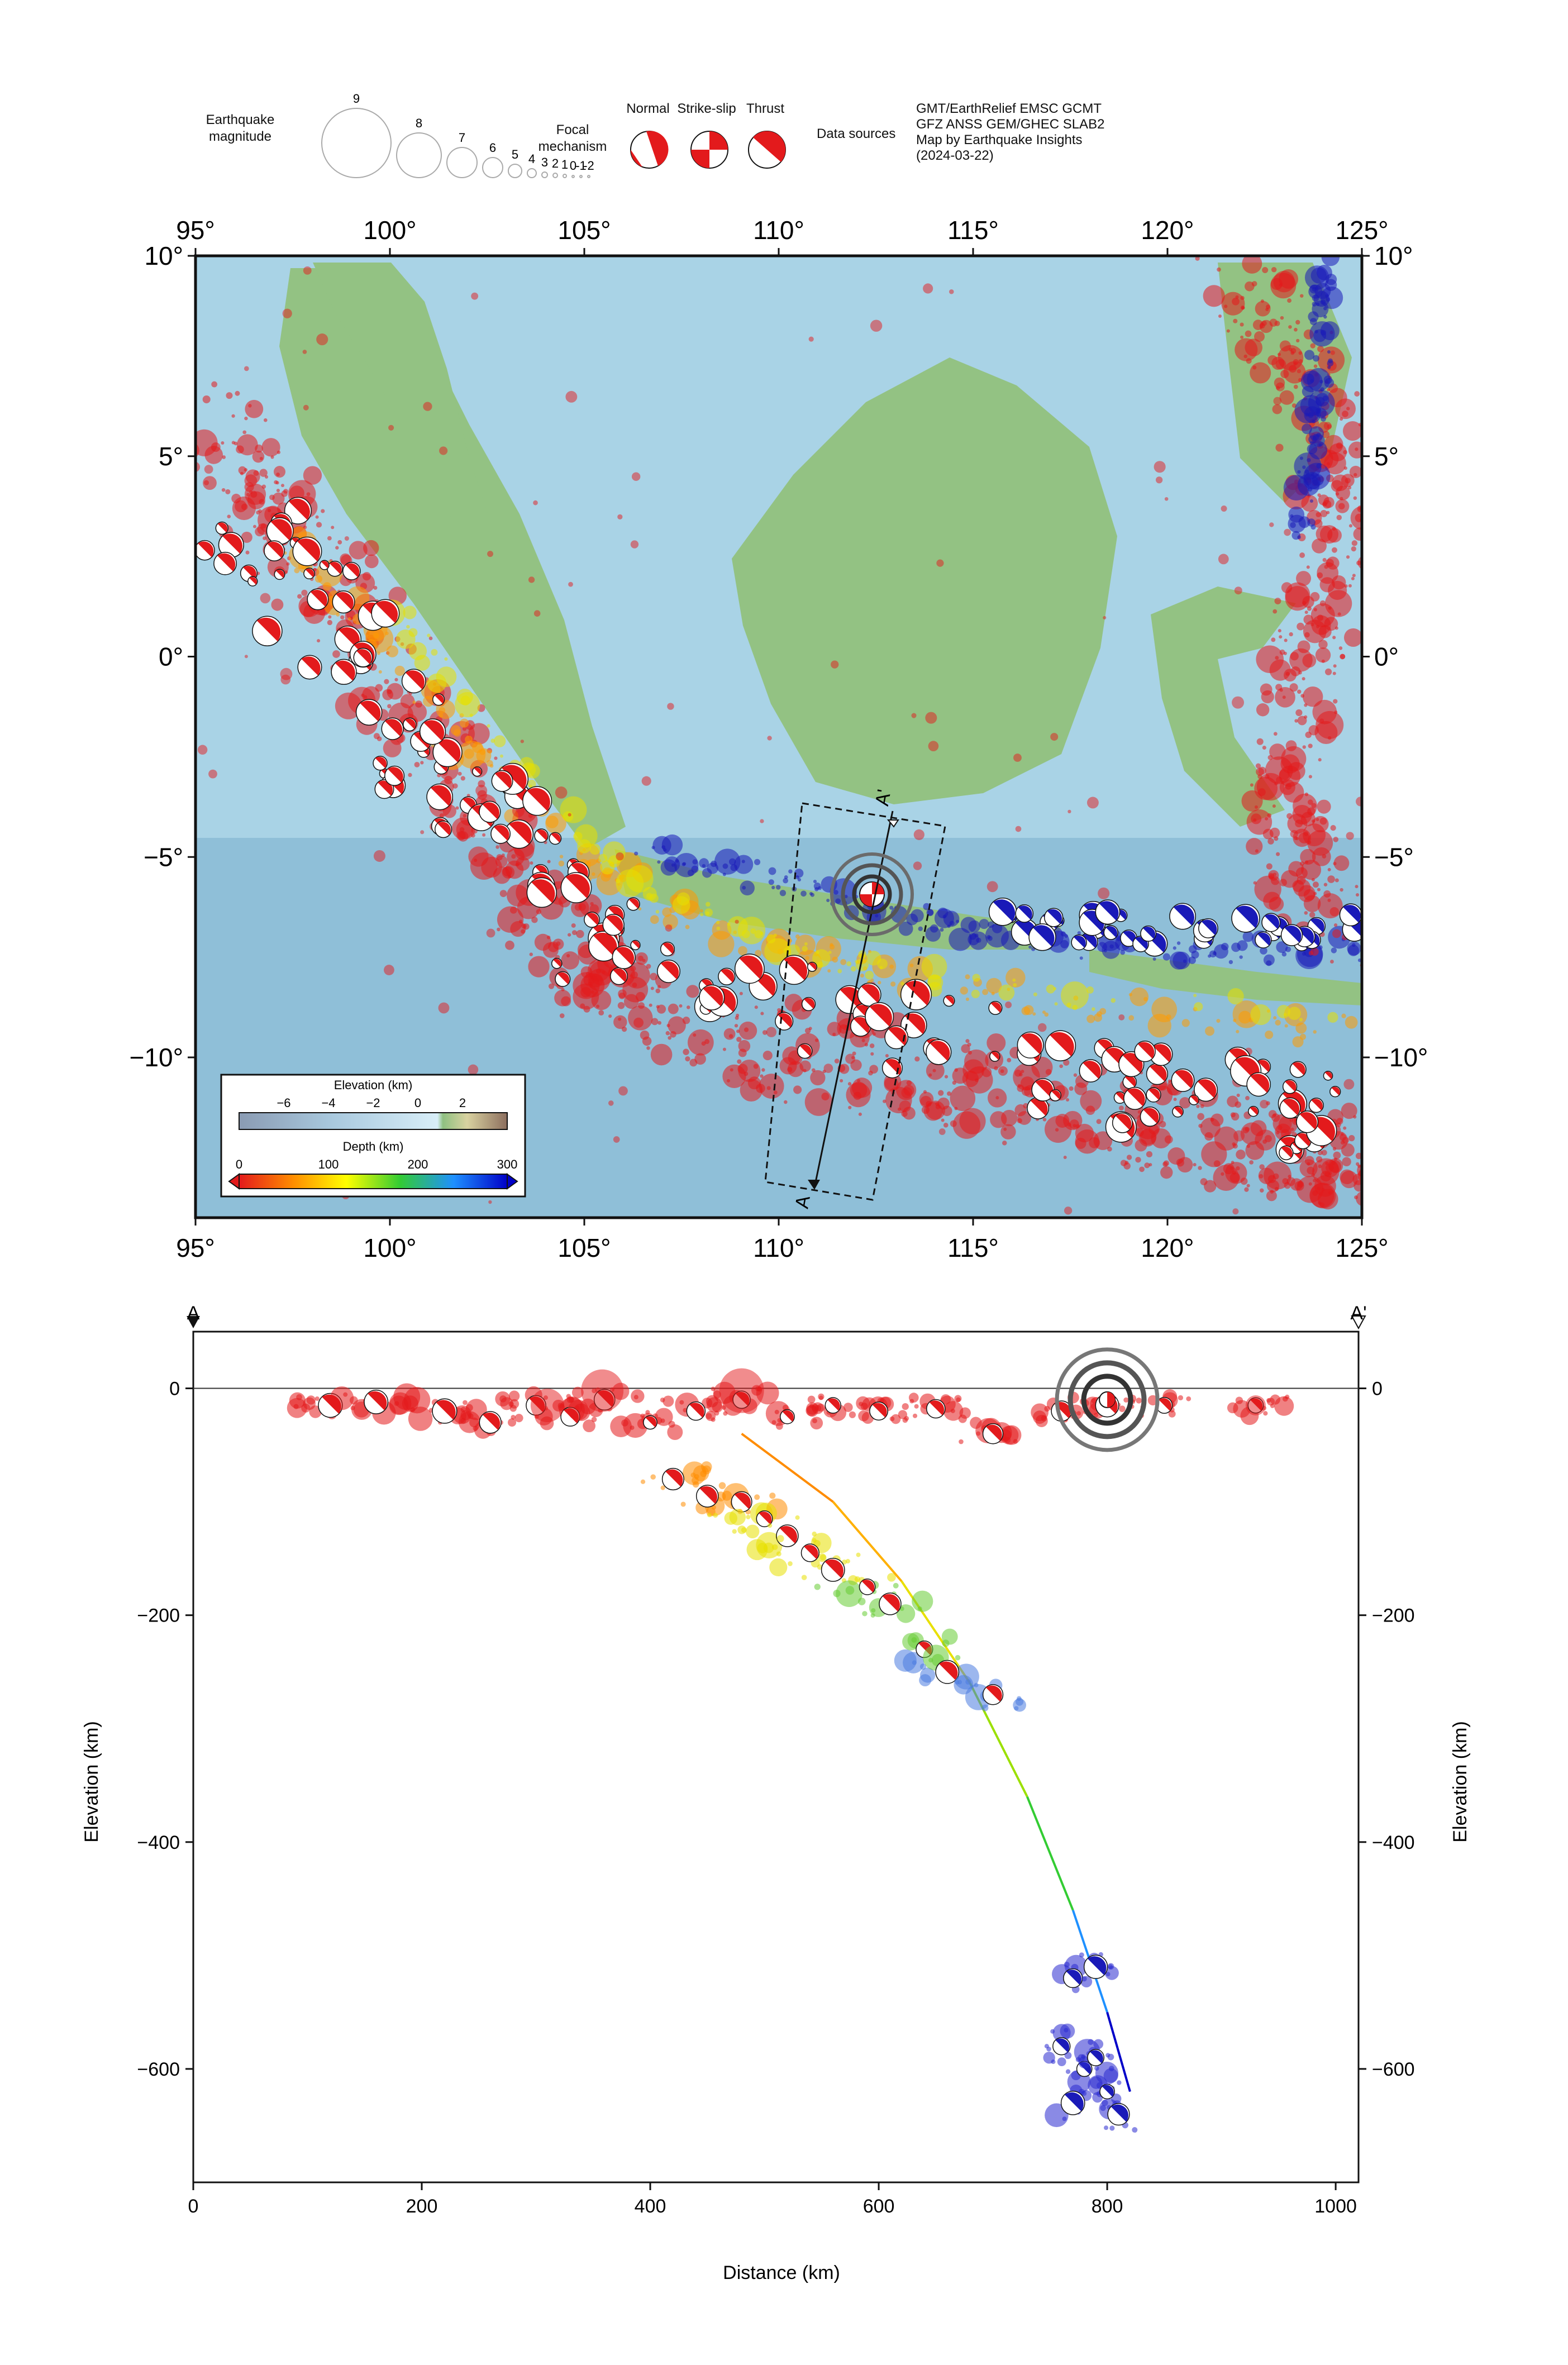 This screenshot has height=2365, width=1568. Describe the element at coordinates (564, 165) in the screenshot. I see `magnitude-tick-label: 1` at that location.